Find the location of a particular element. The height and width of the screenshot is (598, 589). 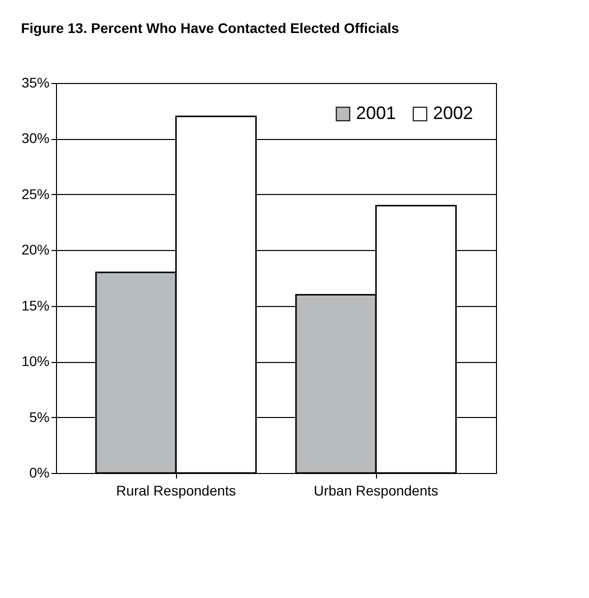

y-tick-label: 30% is located at coordinates (35, 138).